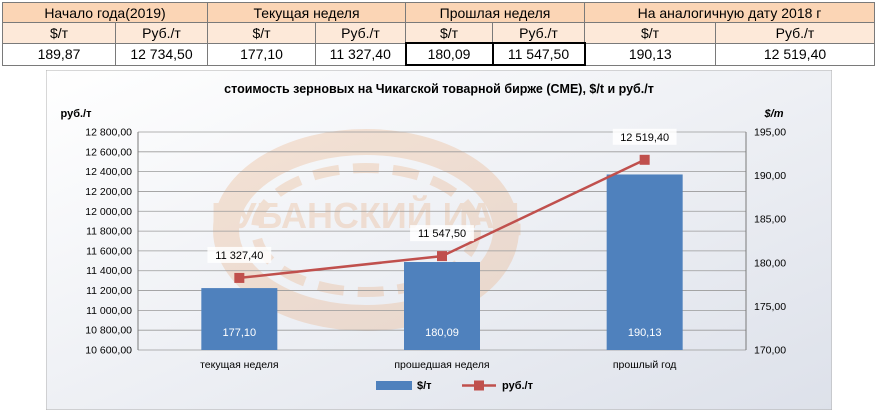 The height and width of the screenshot is (412, 878). I want to click on y-left-tick-label: 11 200,00, so click(109, 291).